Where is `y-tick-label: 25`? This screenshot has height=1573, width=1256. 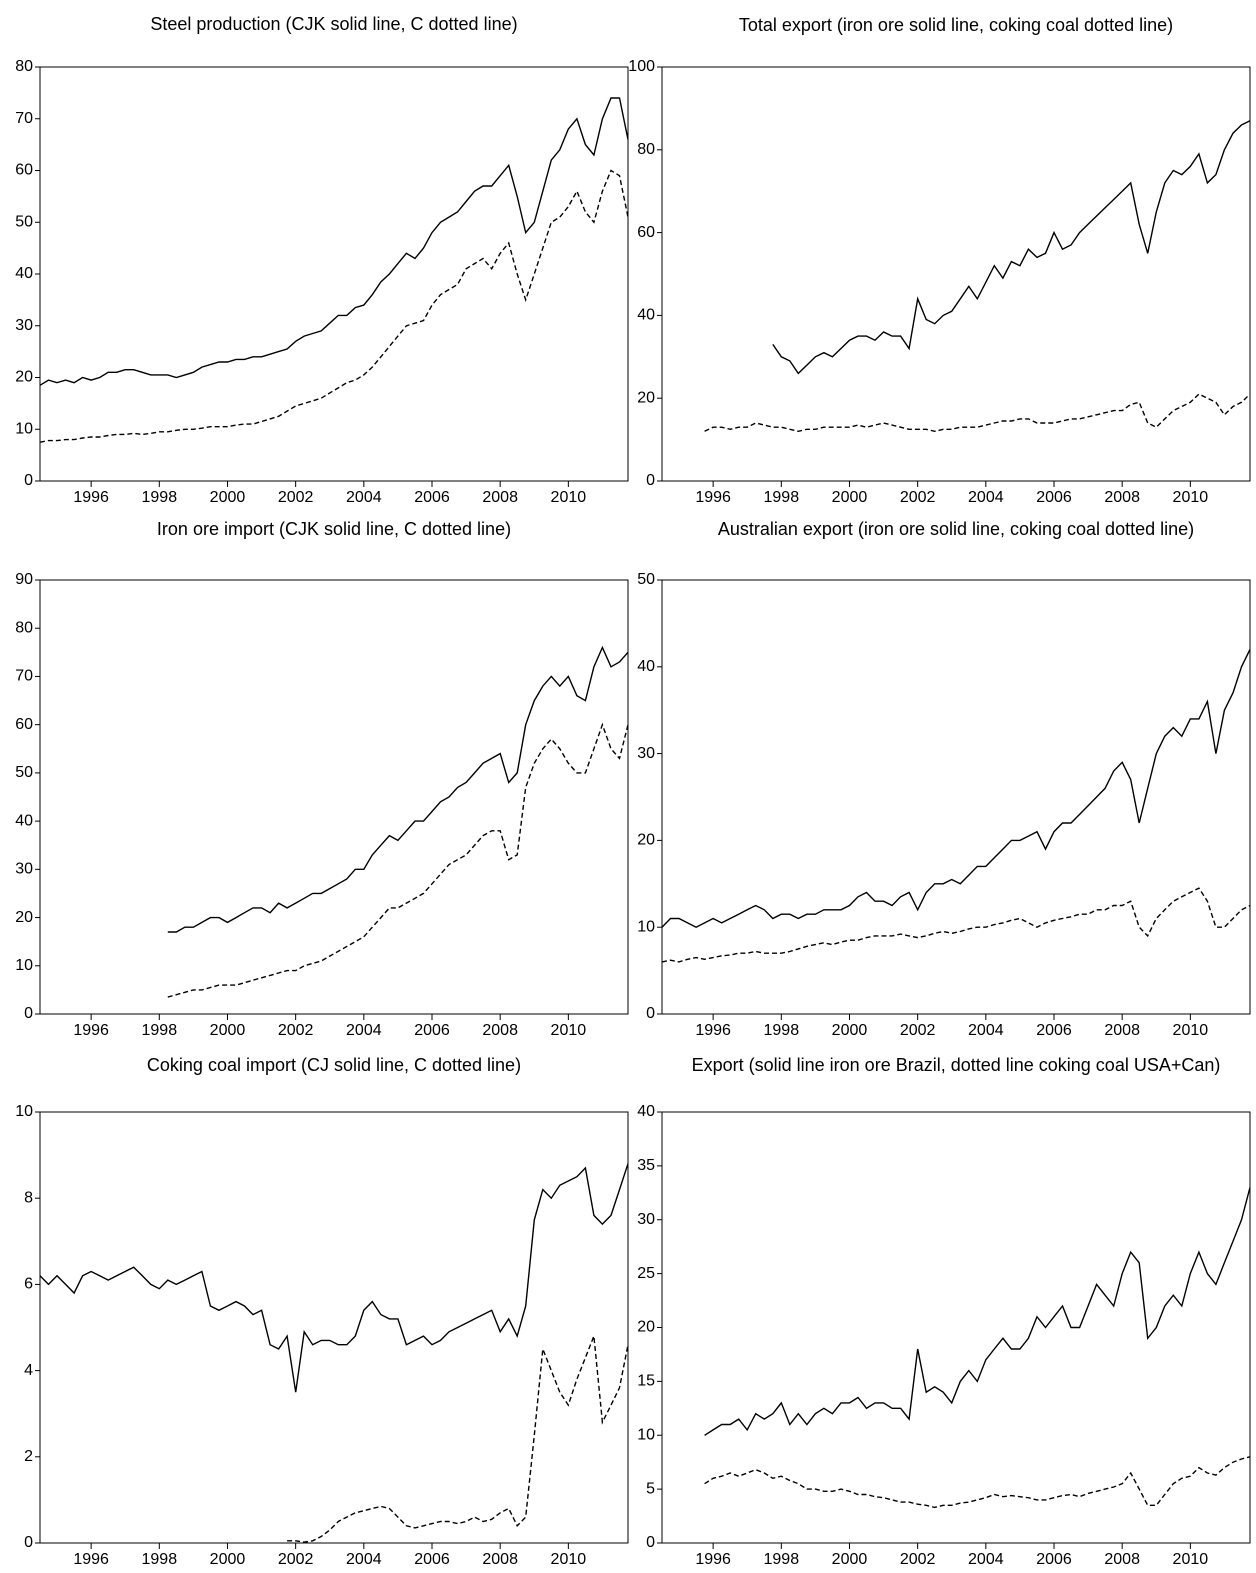
y-tick-label: 25 is located at coordinates (646, 1273).